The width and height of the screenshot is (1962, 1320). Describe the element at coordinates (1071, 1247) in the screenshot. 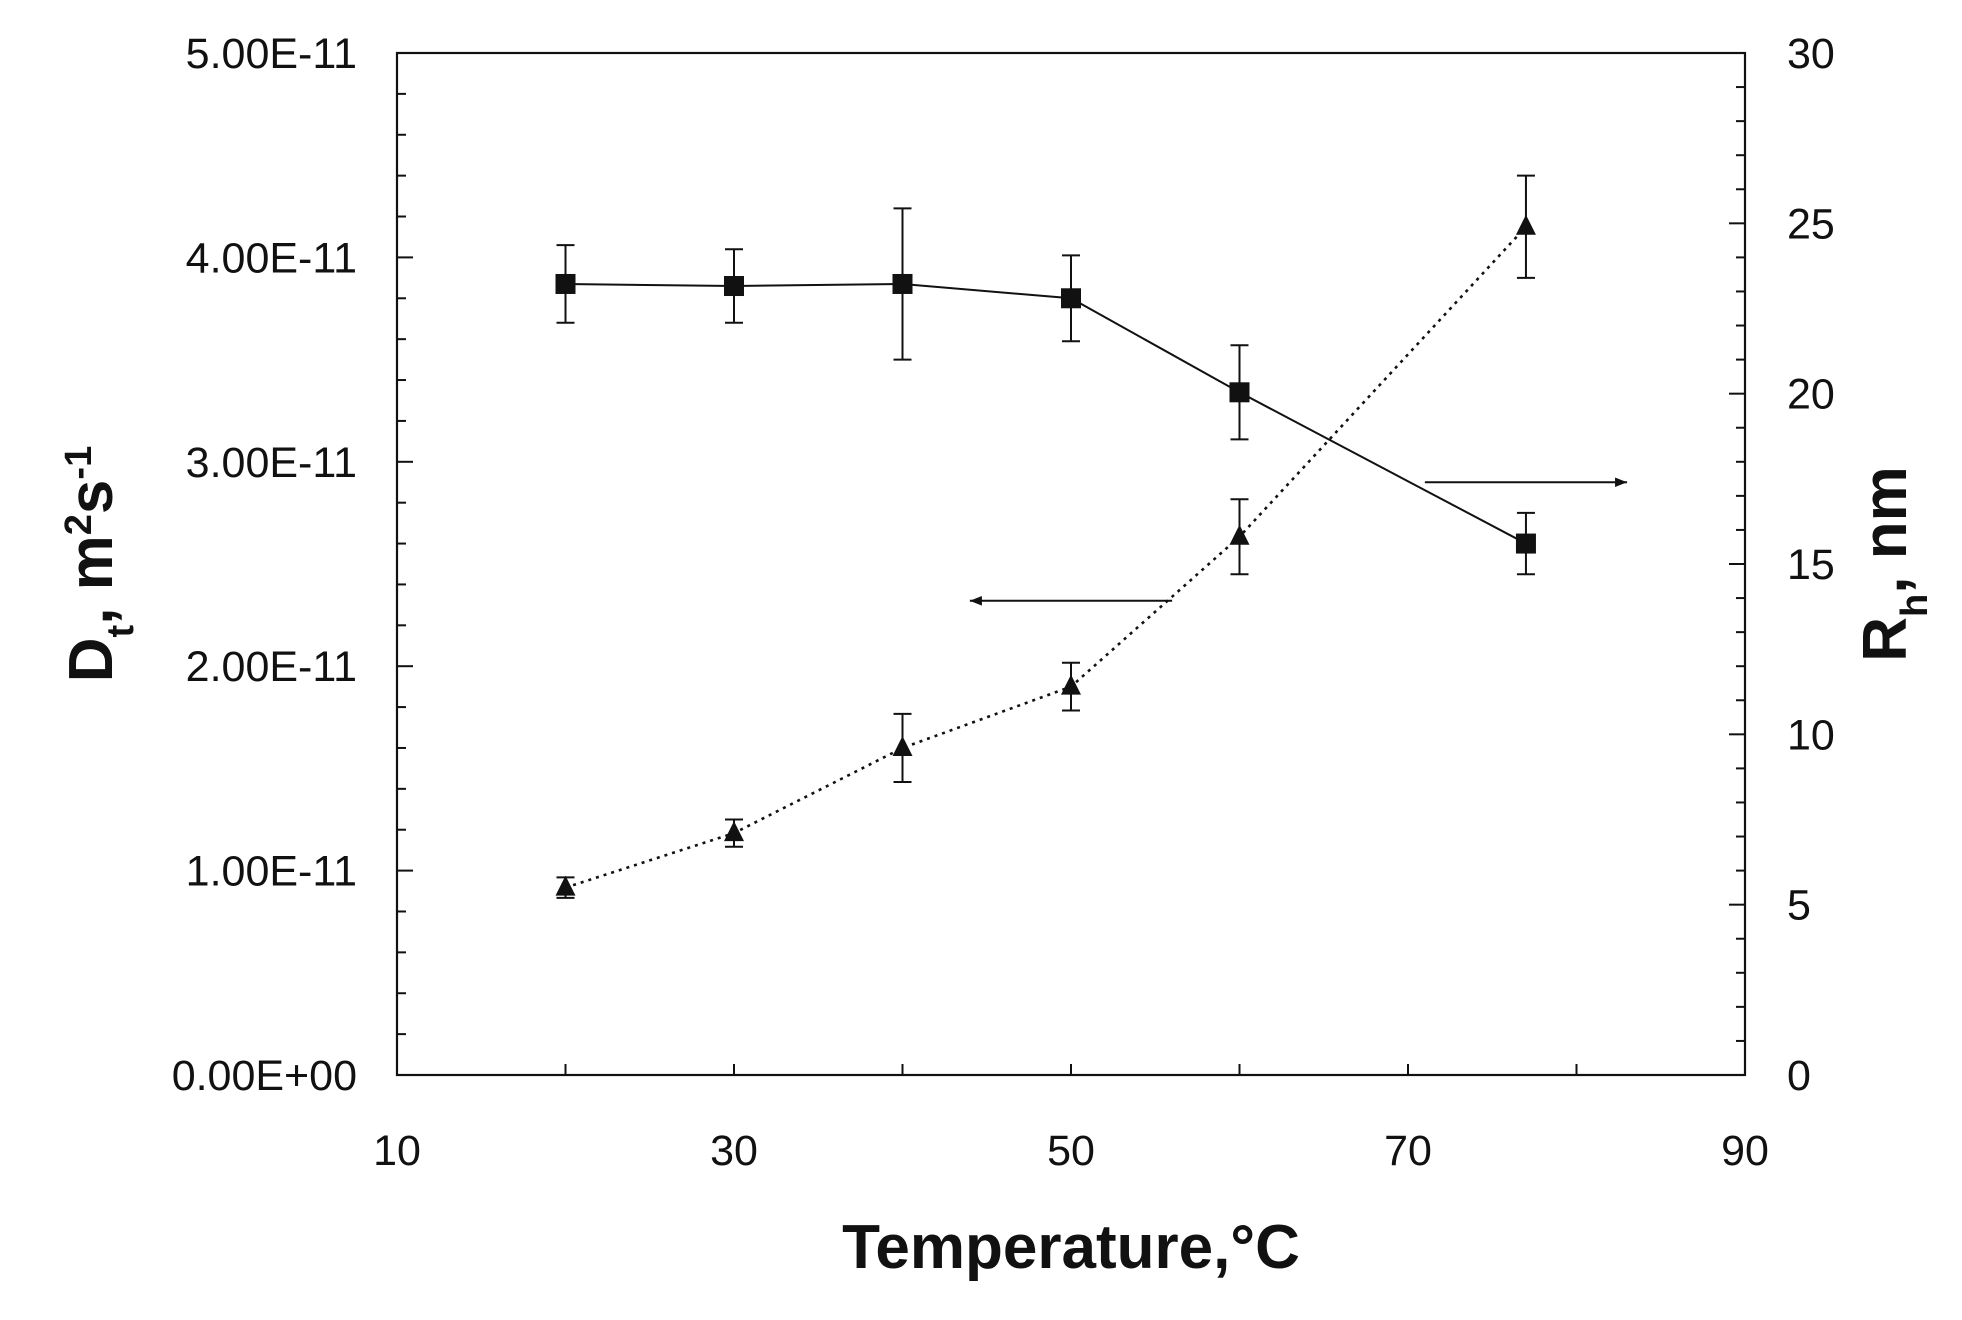

I see `x-axis-title: Temperature,°C` at that location.